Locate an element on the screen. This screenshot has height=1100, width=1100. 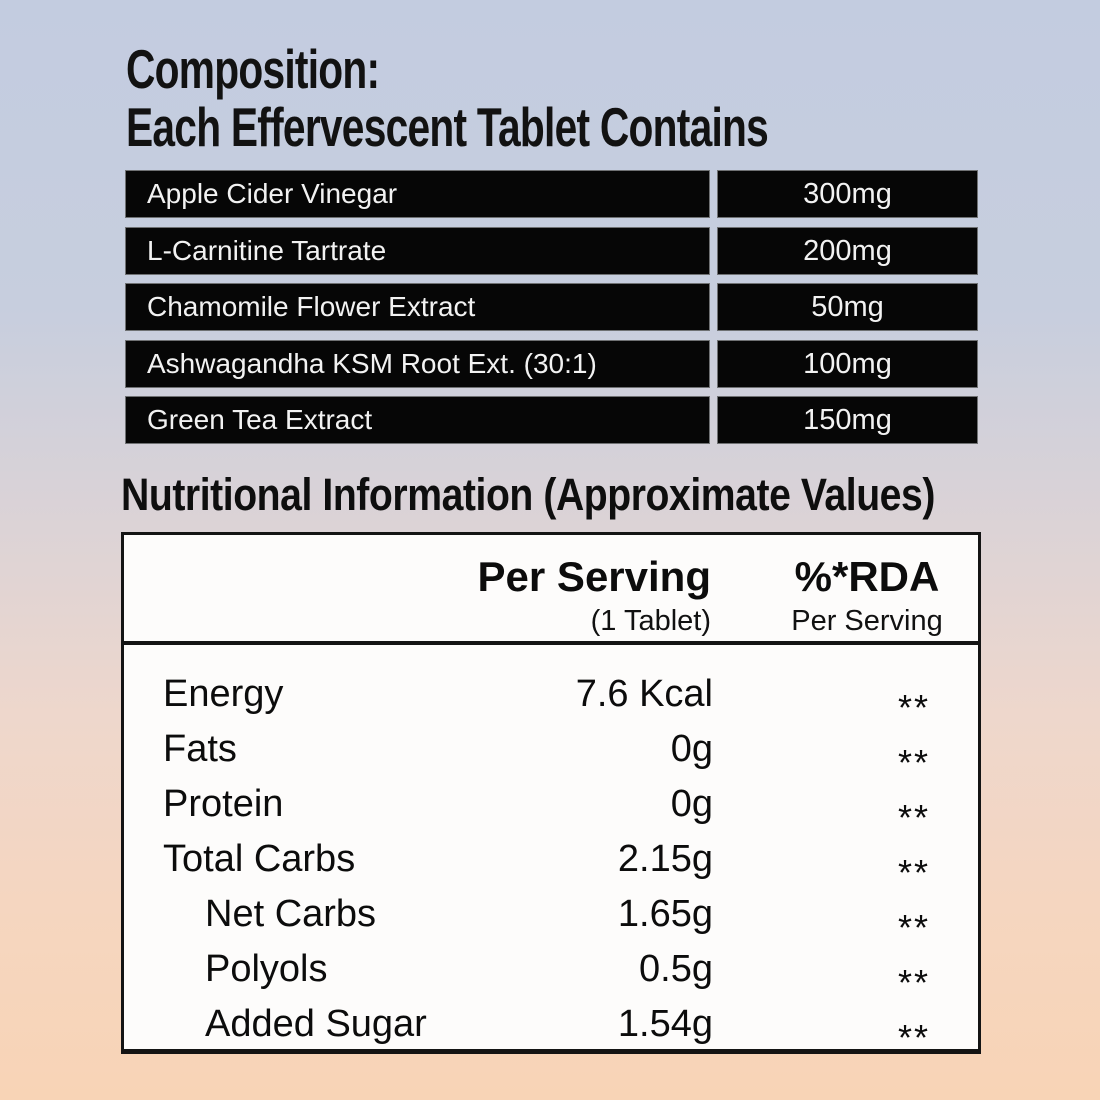
nutrition-row: Added Sugar 1.54g ** is located at coordinates (551, 1030).